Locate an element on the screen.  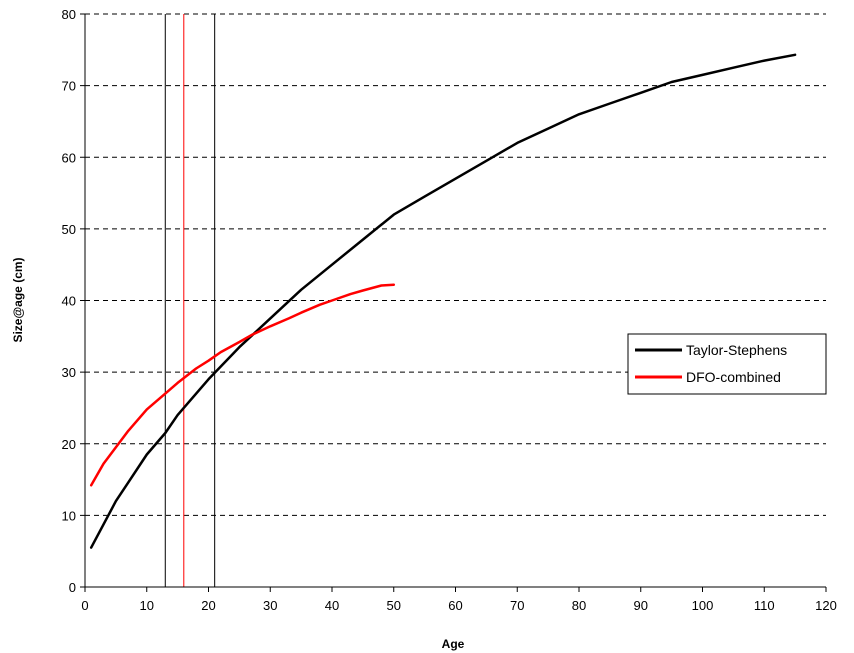
x-tick-label-90: 90 is located at coordinates (641, 605).